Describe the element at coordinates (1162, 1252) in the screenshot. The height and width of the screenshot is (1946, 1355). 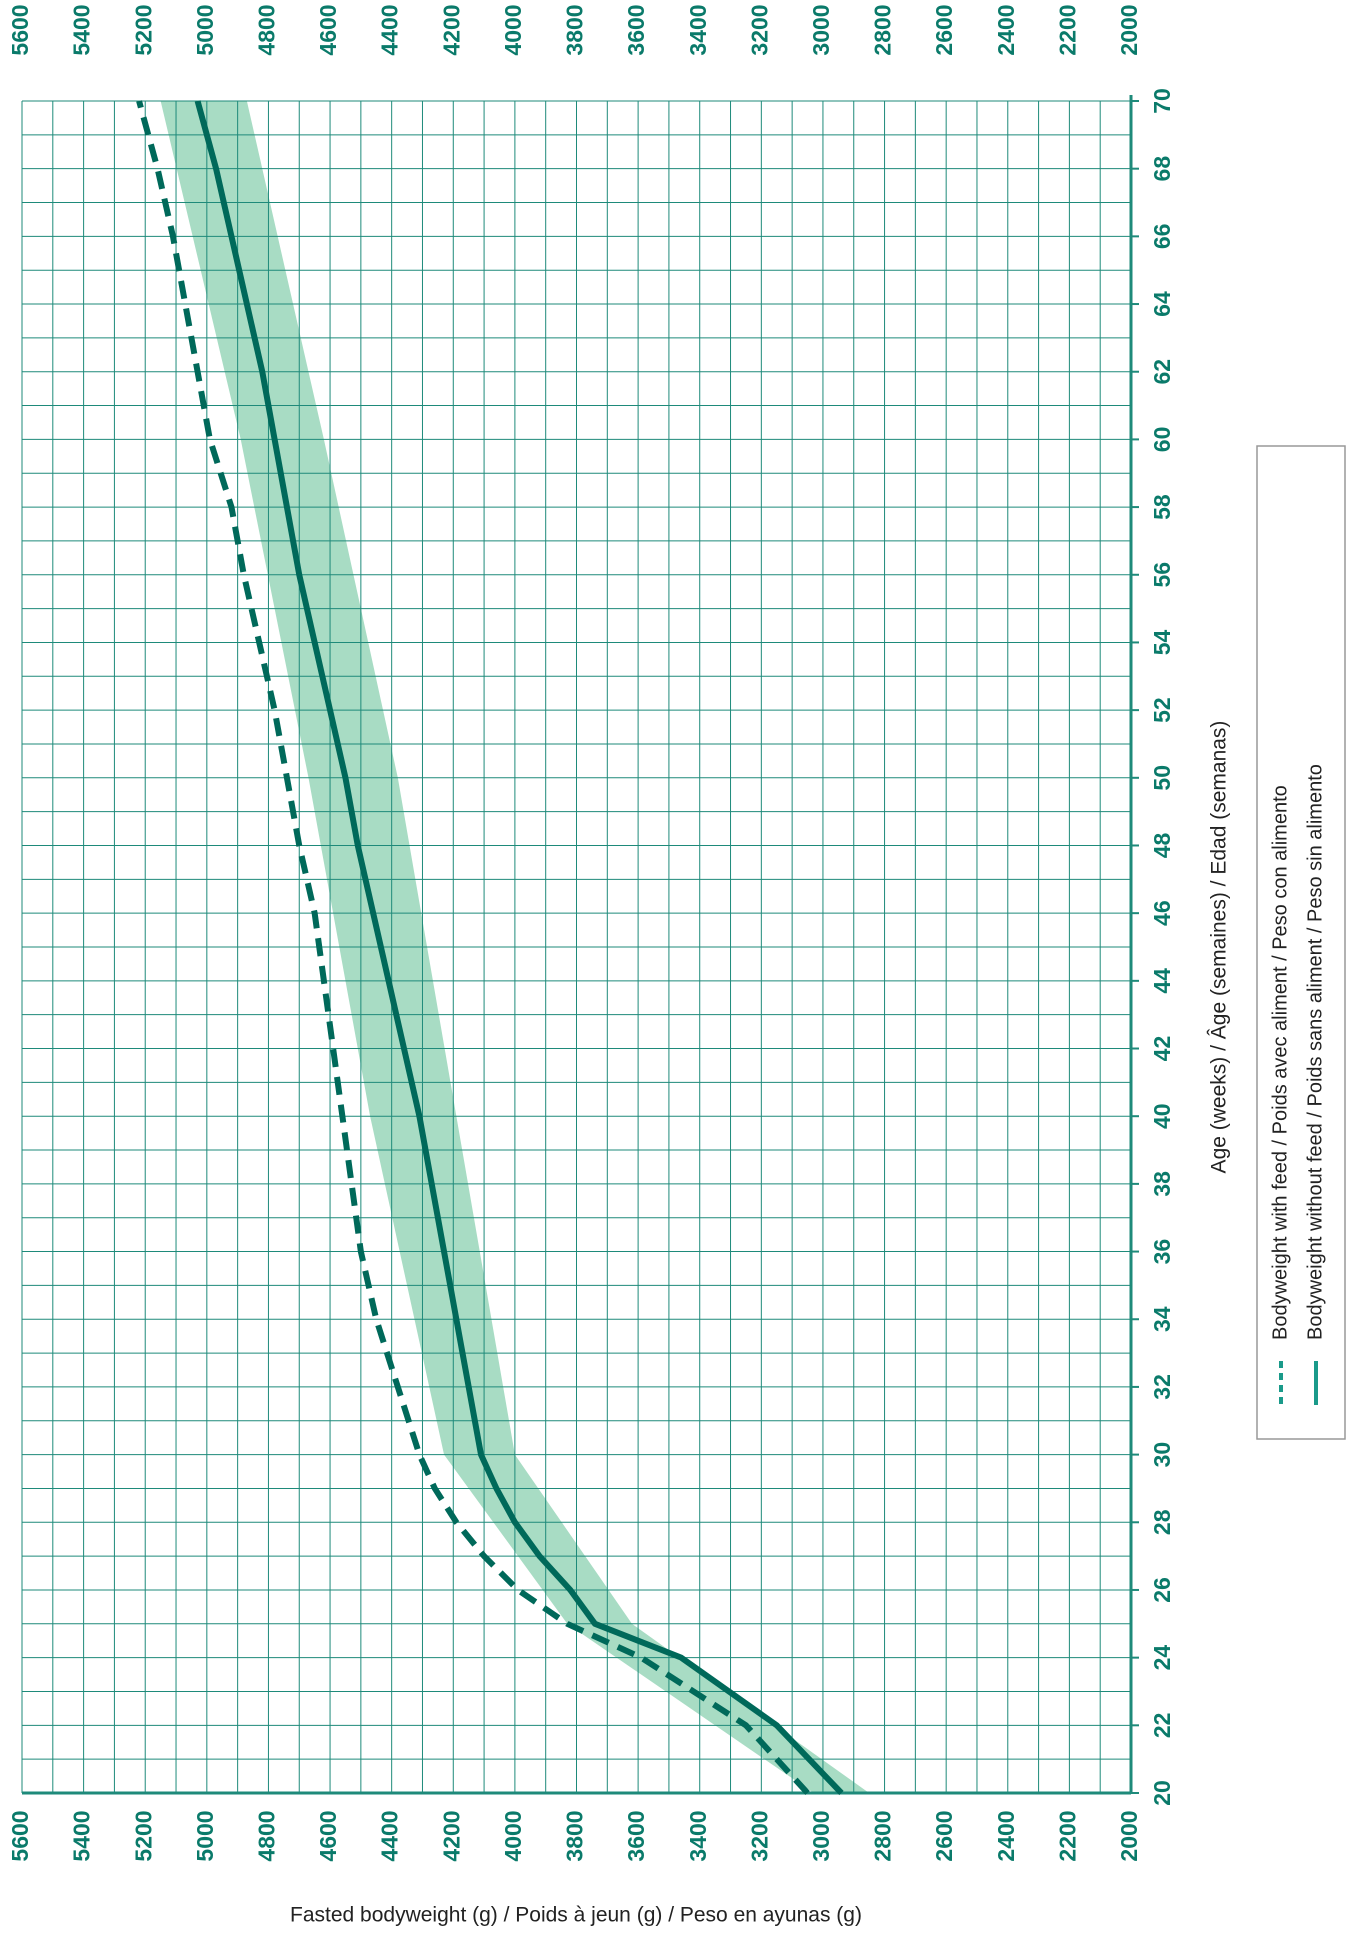
I see `y-tick-label: 36` at that location.